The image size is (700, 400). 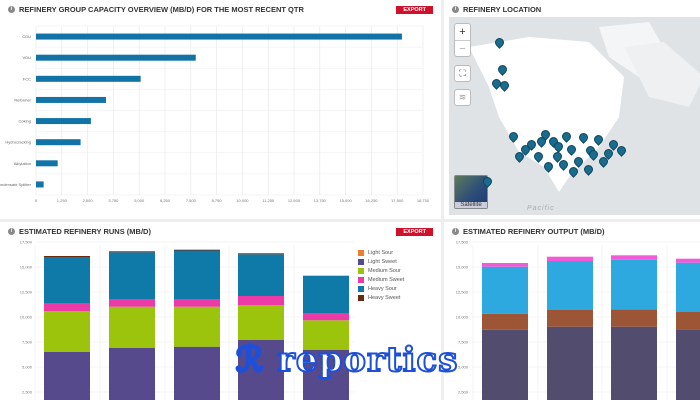 I want to click on bar-cdu, so click(x=219, y=36).